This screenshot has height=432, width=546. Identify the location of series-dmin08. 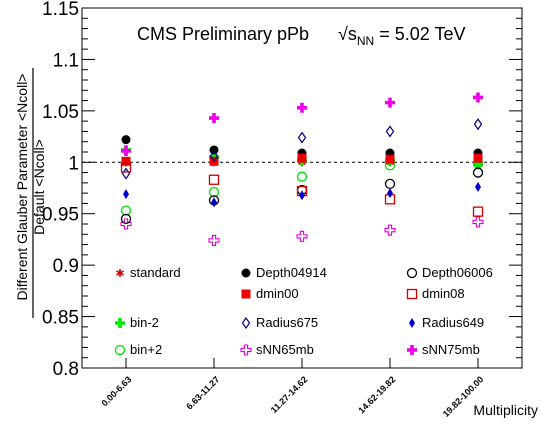
(302, 189).